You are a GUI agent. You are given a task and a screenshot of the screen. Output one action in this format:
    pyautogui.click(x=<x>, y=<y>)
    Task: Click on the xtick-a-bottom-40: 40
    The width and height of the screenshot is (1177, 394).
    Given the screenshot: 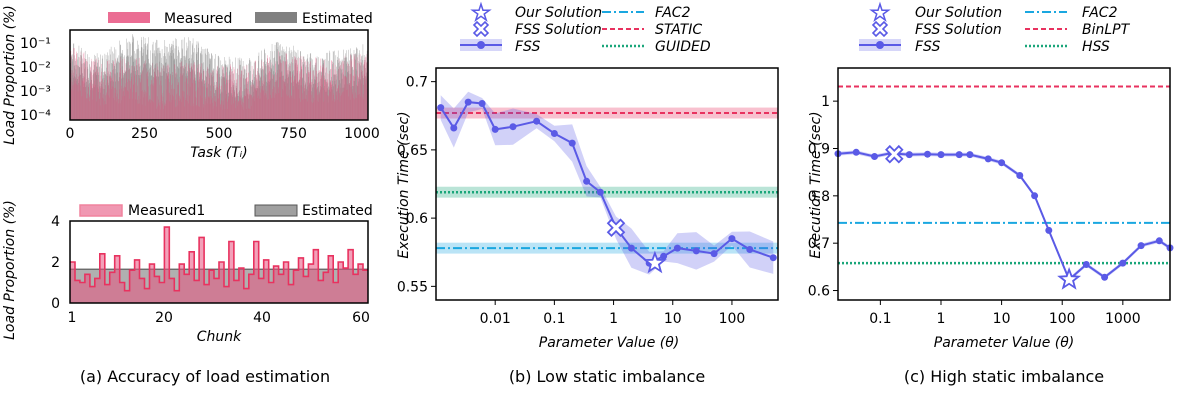 What is the action you would take?
    pyautogui.click(x=262, y=318)
    